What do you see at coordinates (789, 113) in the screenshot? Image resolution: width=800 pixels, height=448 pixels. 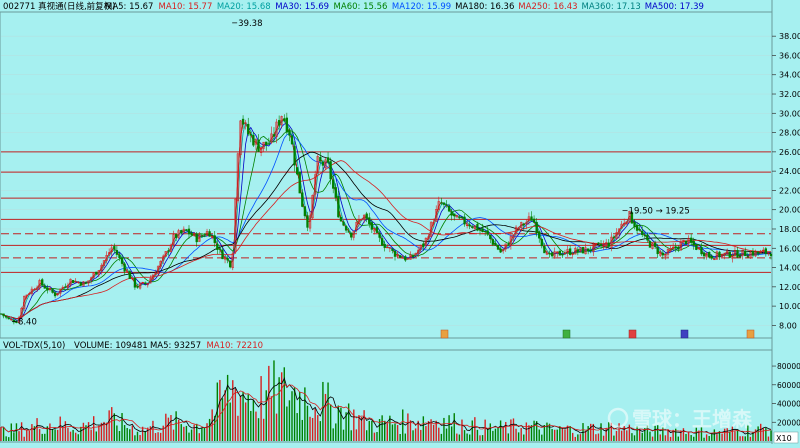 I see `price-tick-label: 30.00` at bounding box center [789, 113].